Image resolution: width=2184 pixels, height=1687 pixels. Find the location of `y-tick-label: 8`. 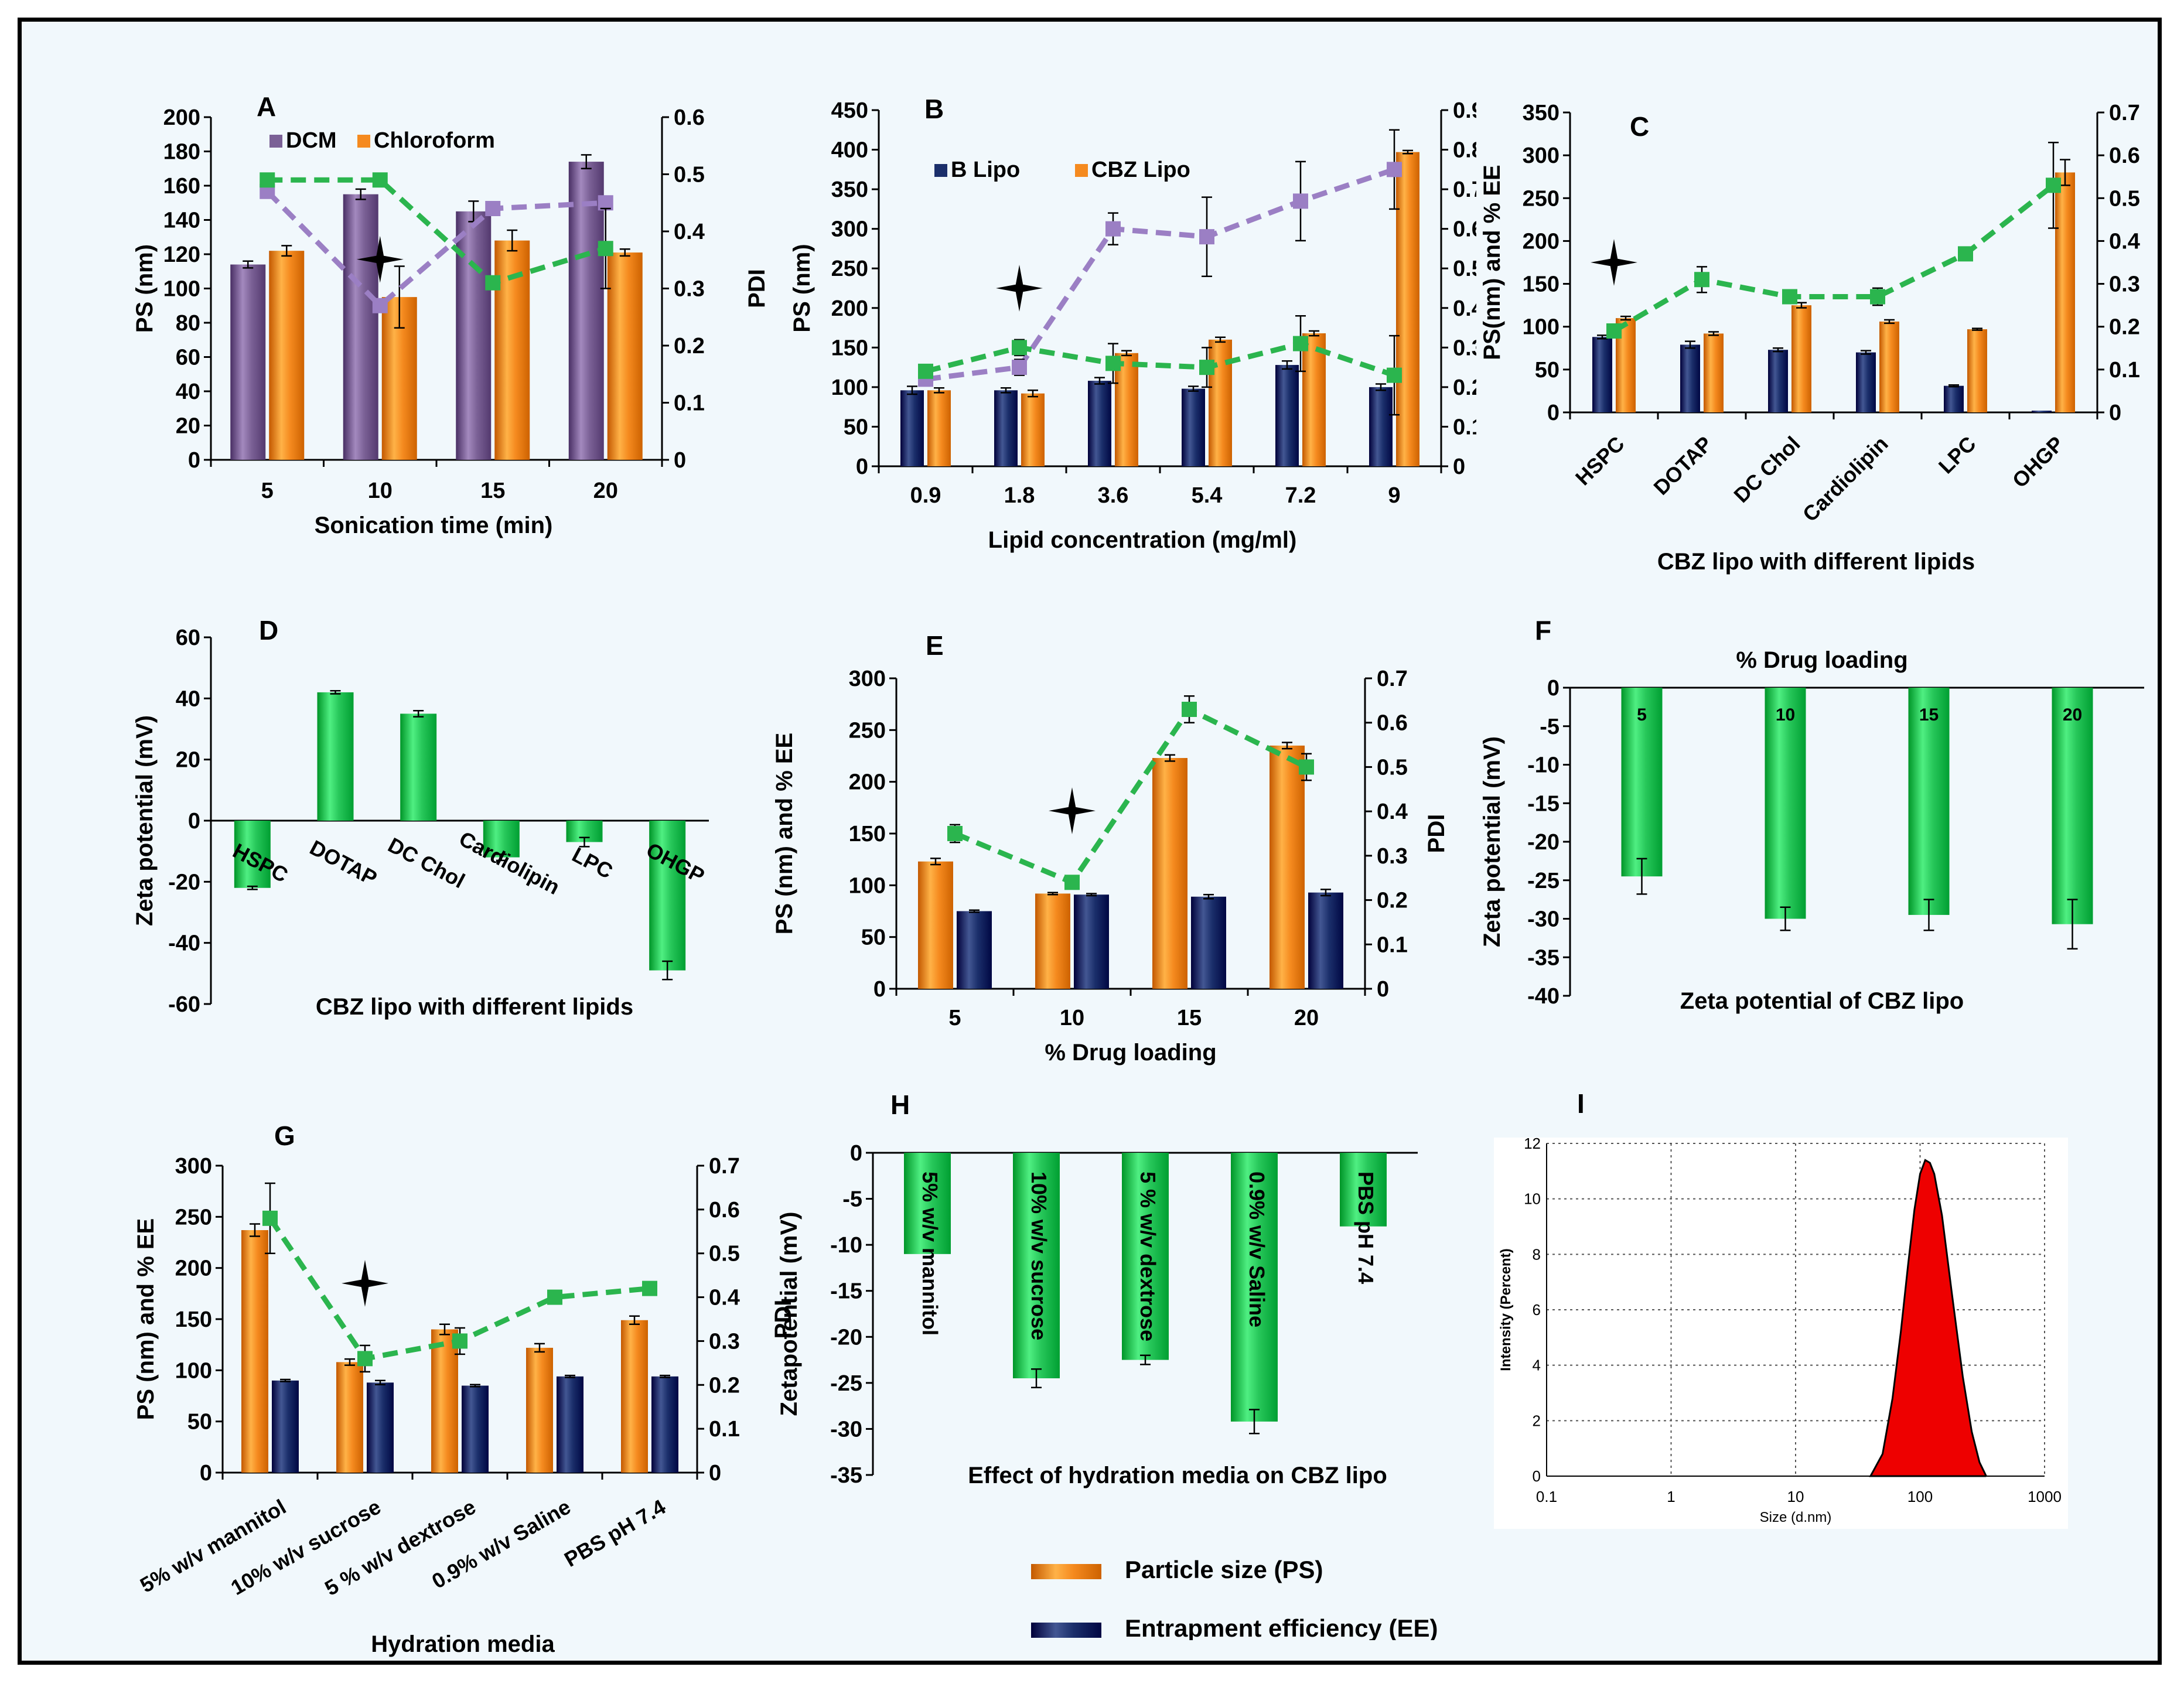

y-tick-label: 8 is located at coordinates (1537, 1254).